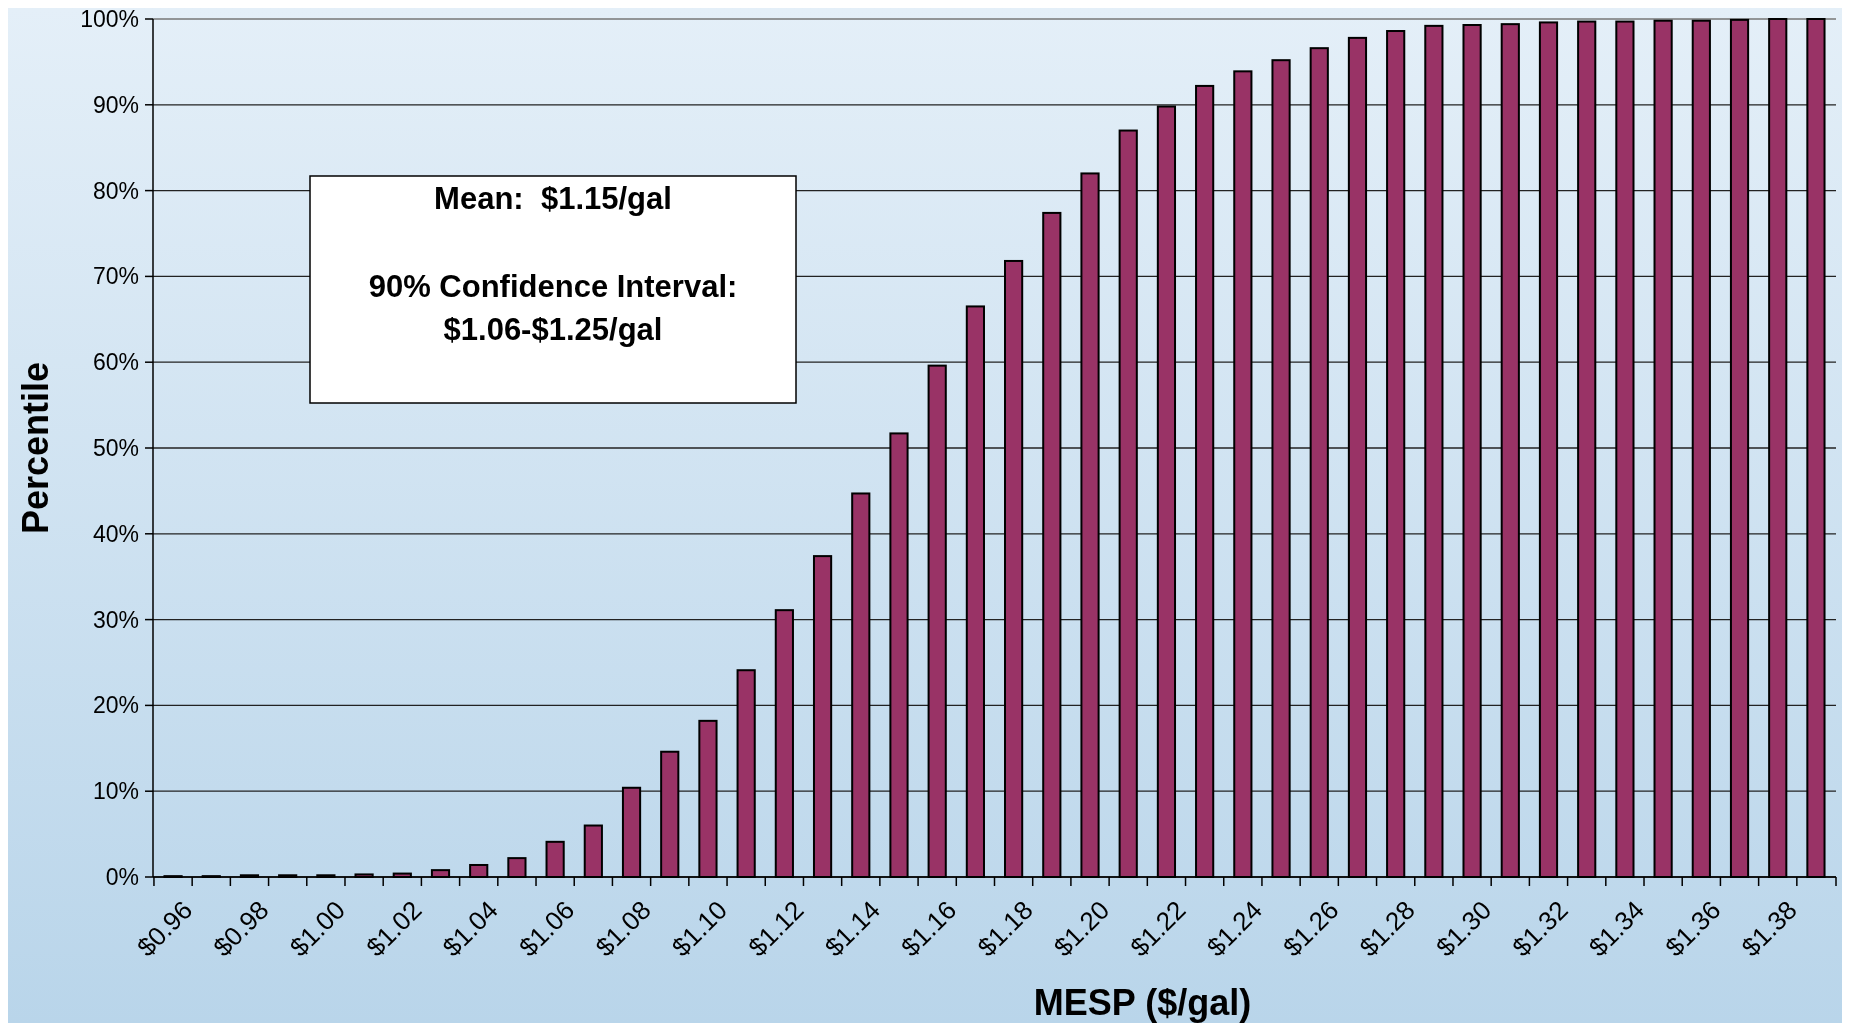 Image resolution: width=1850 pixels, height=1031 pixels. I want to click on y-tick-label: 40%, so click(115, 533).